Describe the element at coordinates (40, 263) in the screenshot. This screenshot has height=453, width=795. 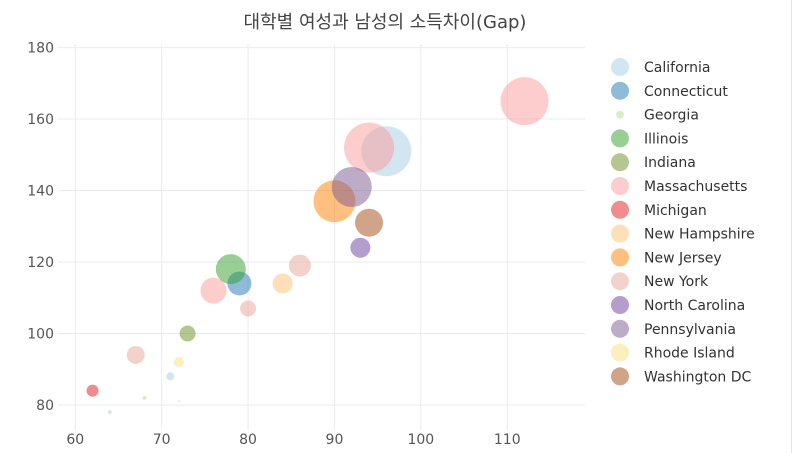
I see `y-tick-label: 120` at that location.